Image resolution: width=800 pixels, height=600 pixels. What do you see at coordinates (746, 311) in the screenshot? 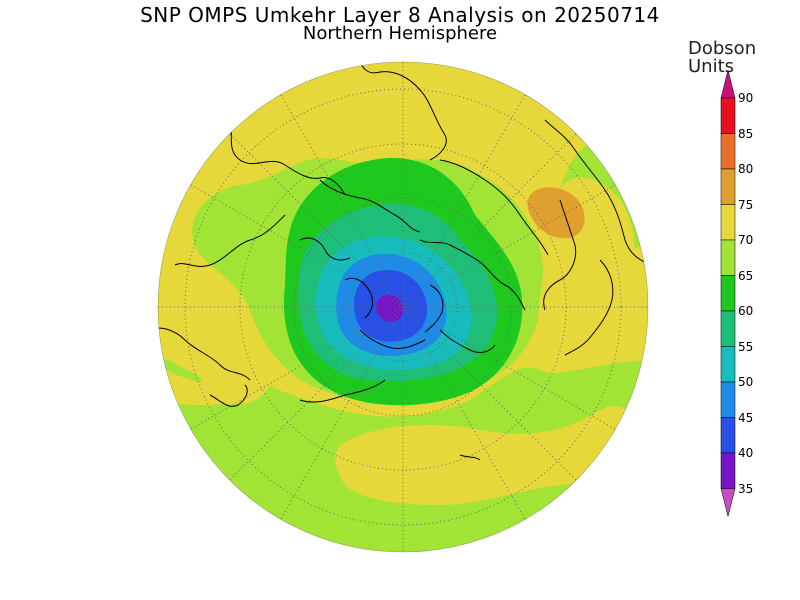
I see `colorbar-tick-60: 60` at bounding box center [746, 311].